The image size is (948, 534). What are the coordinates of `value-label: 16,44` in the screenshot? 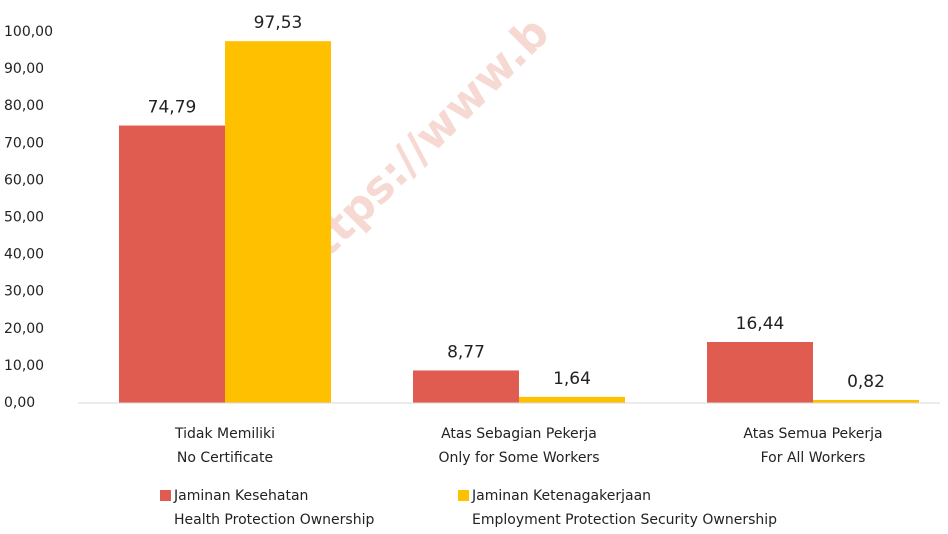 It's located at (760, 324).